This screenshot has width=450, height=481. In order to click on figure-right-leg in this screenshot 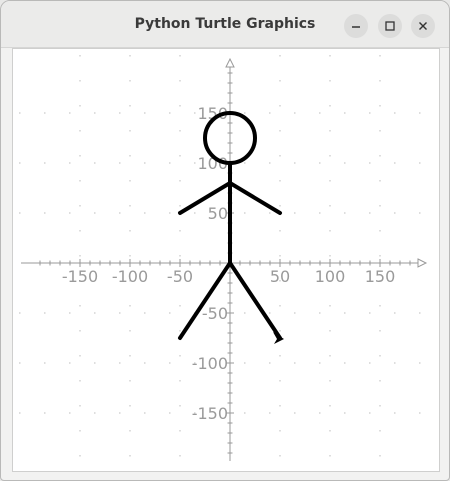, I will do `click(255, 300)`.